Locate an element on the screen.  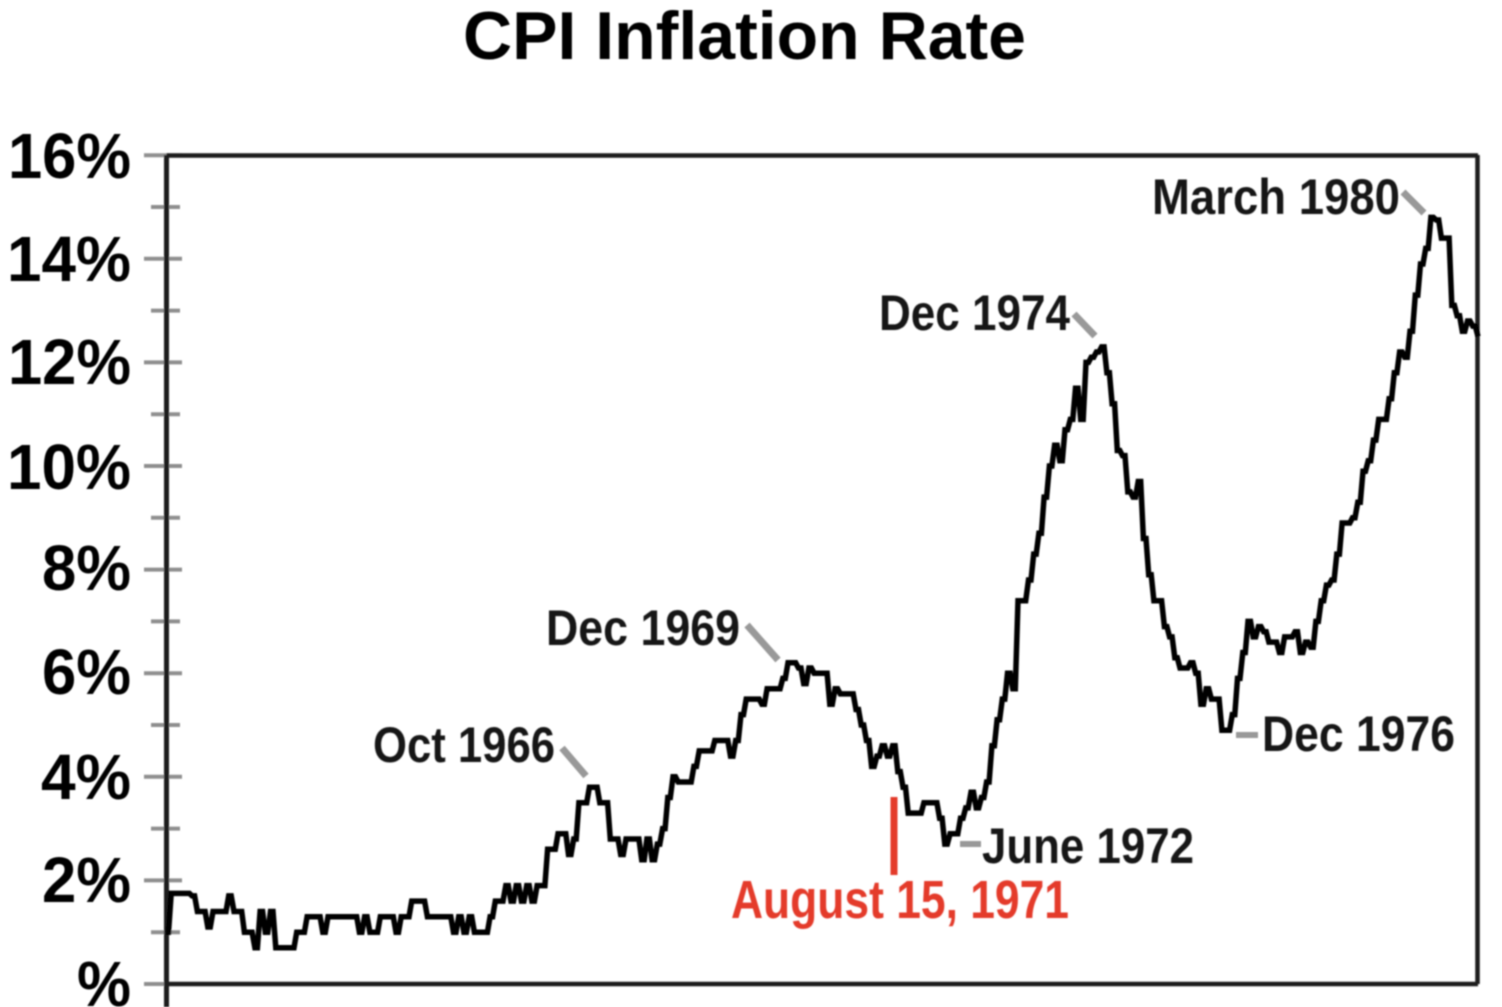
svg-text: August 15, 1971 is located at coordinates (900, 900).